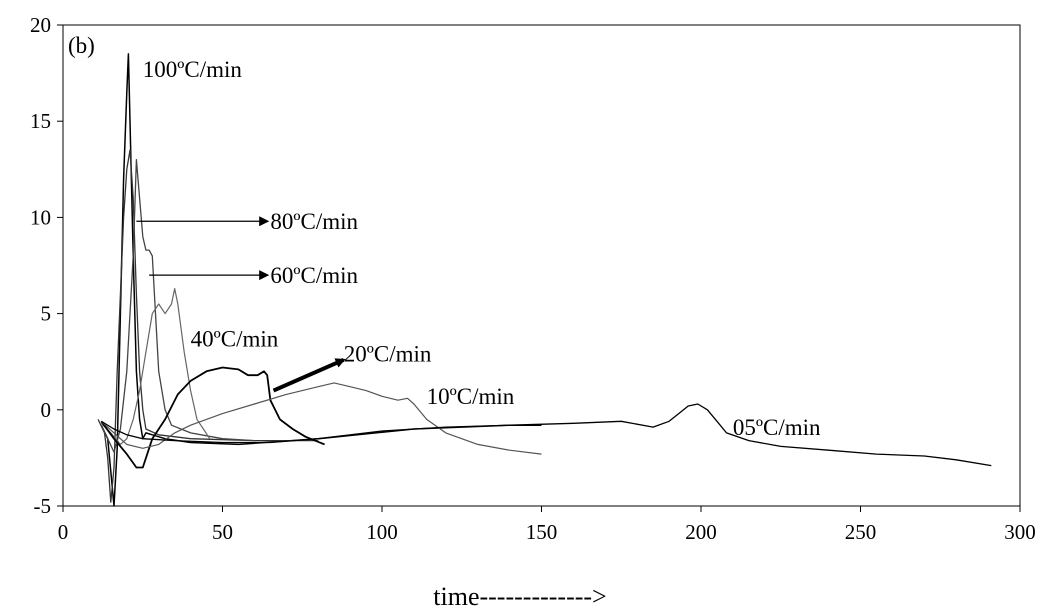 Image resolution: width=1045 pixels, height=615 pixels. What do you see at coordinates (46, 410) in the screenshot?
I see `y-tick-label: 0` at bounding box center [46, 410].